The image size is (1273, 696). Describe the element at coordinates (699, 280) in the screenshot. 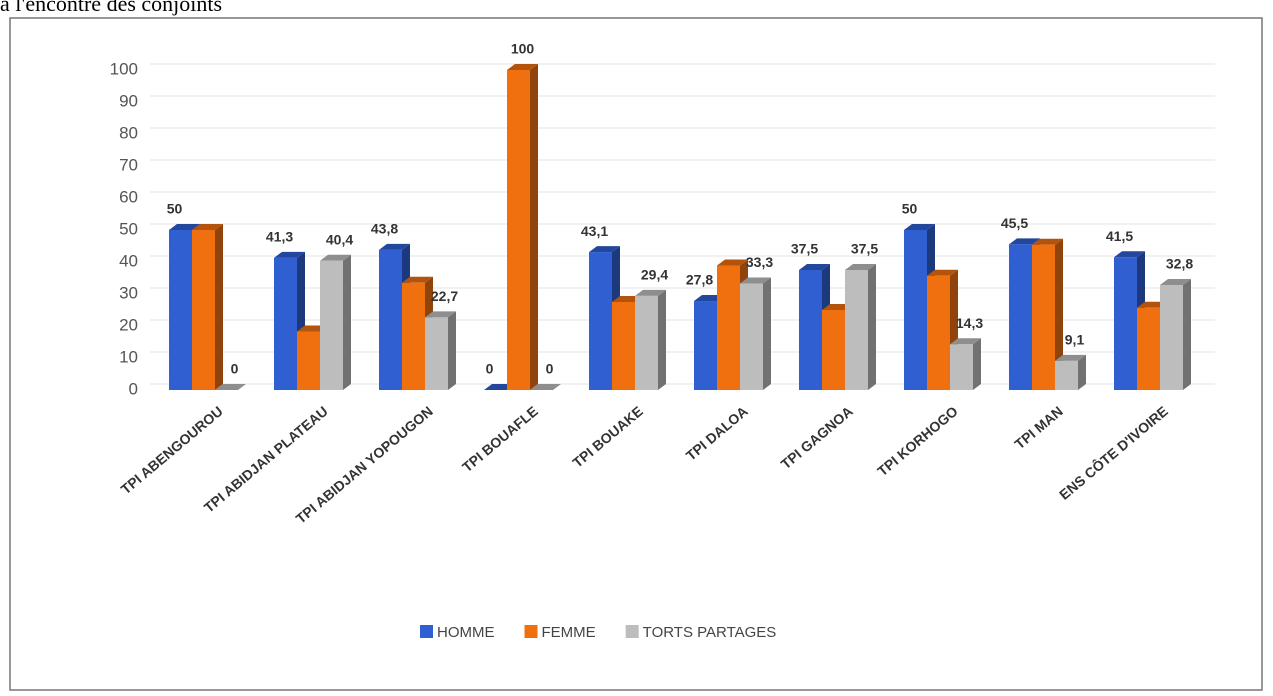

I see `data-label: 27,8` at that location.